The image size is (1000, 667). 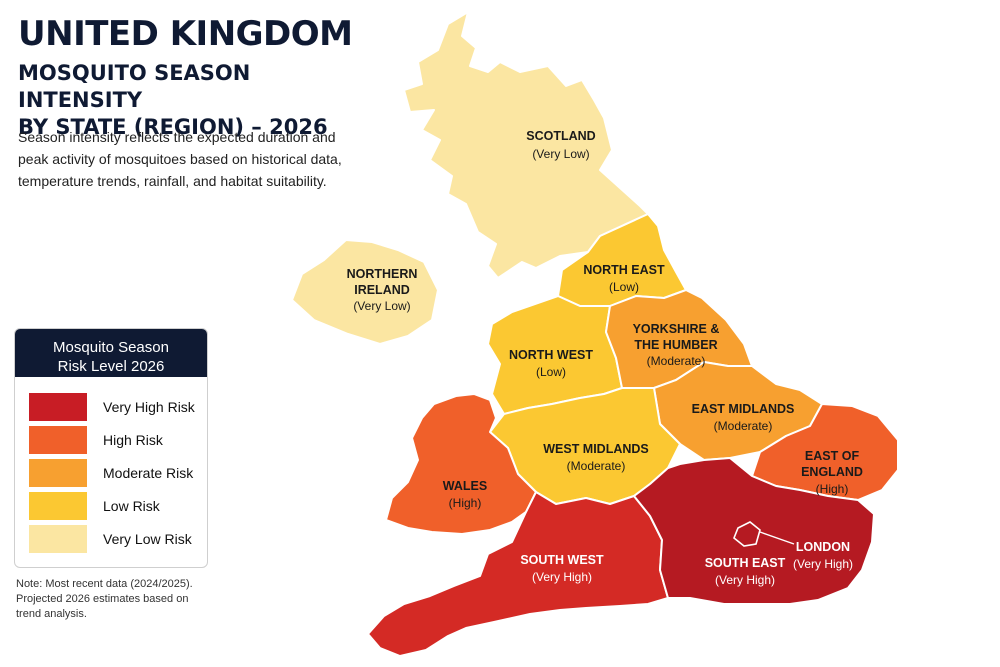 What do you see at coordinates (147, 539) in the screenshot?
I see `legend-label: Very Low Risk` at bounding box center [147, 539].